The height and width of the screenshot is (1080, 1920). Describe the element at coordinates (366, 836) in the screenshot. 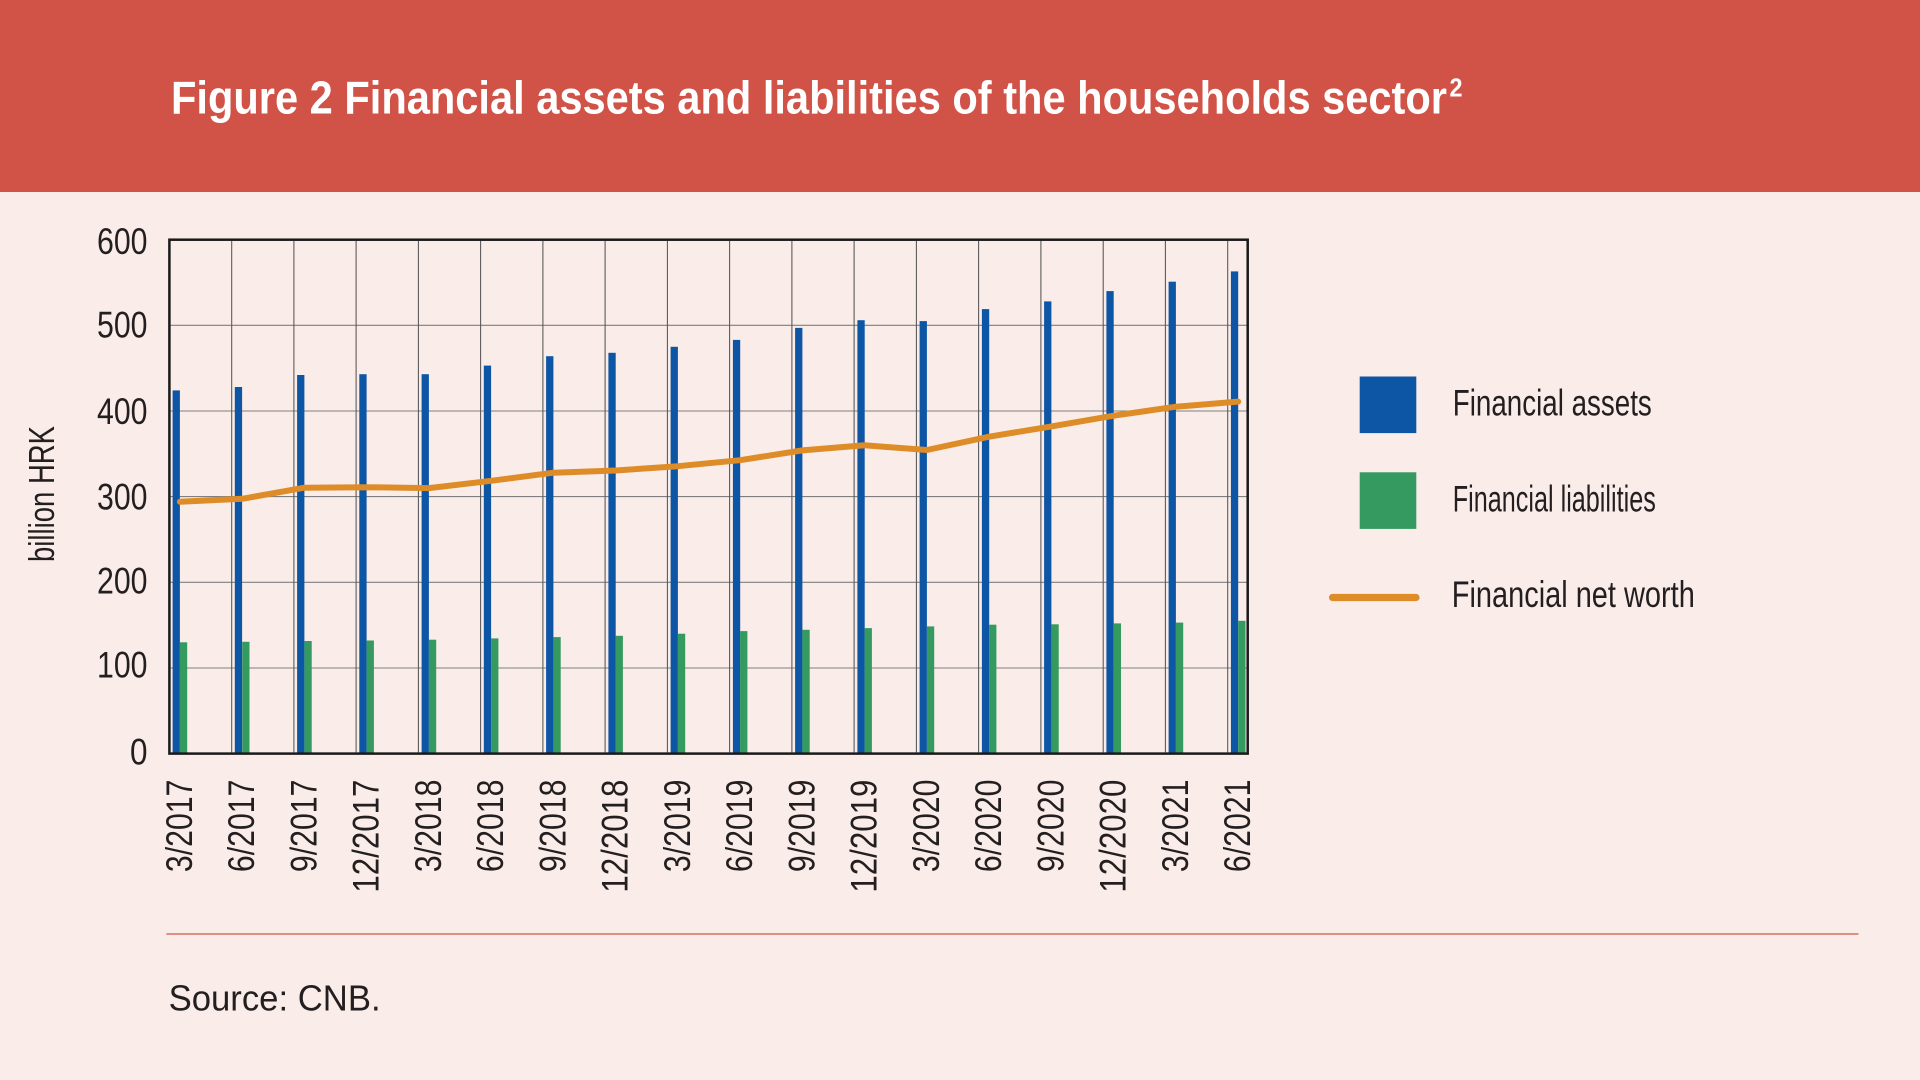

I see `svg-text: 12/2017` at that location.